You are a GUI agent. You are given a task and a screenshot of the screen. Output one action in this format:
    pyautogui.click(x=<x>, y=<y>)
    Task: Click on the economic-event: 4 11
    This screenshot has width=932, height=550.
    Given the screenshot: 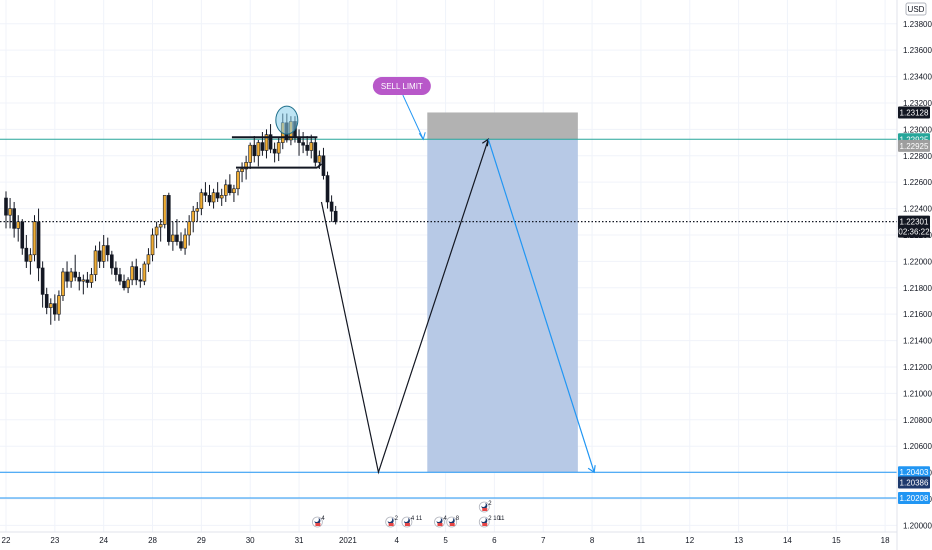 What is the action you would take?
    pyautogui.click(x=412, y=522)
    